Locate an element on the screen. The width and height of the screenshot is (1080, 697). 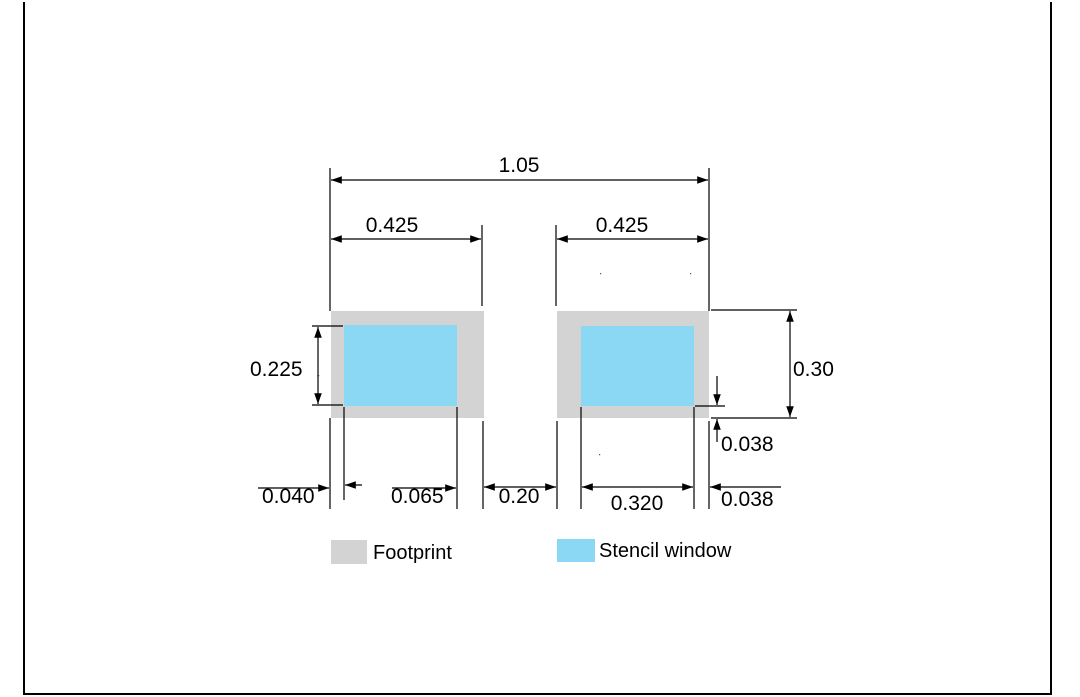
legend-footprint-label: Footprint is located at coordinates (412, 553).